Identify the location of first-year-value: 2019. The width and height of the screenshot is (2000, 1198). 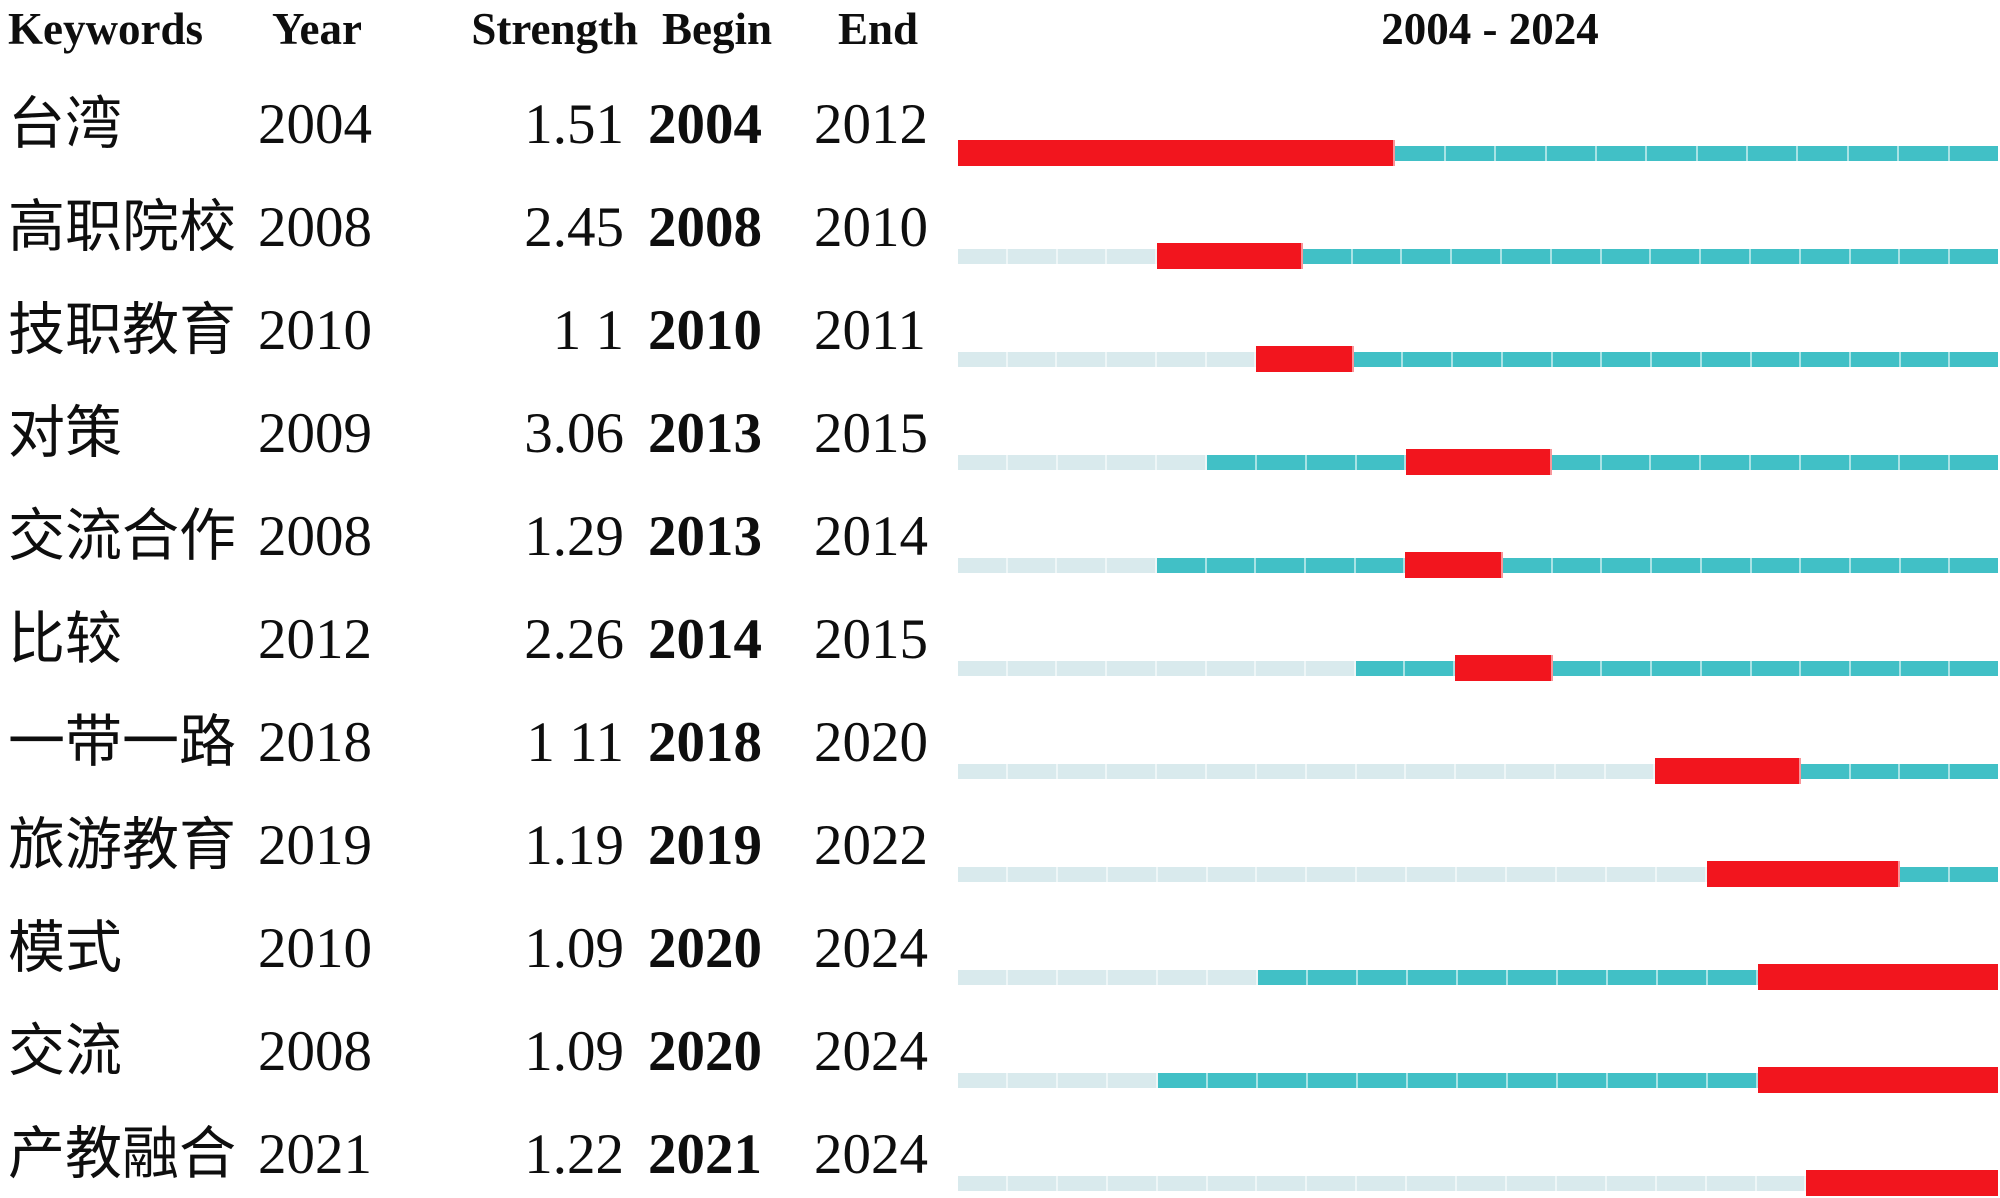
(315, 845).